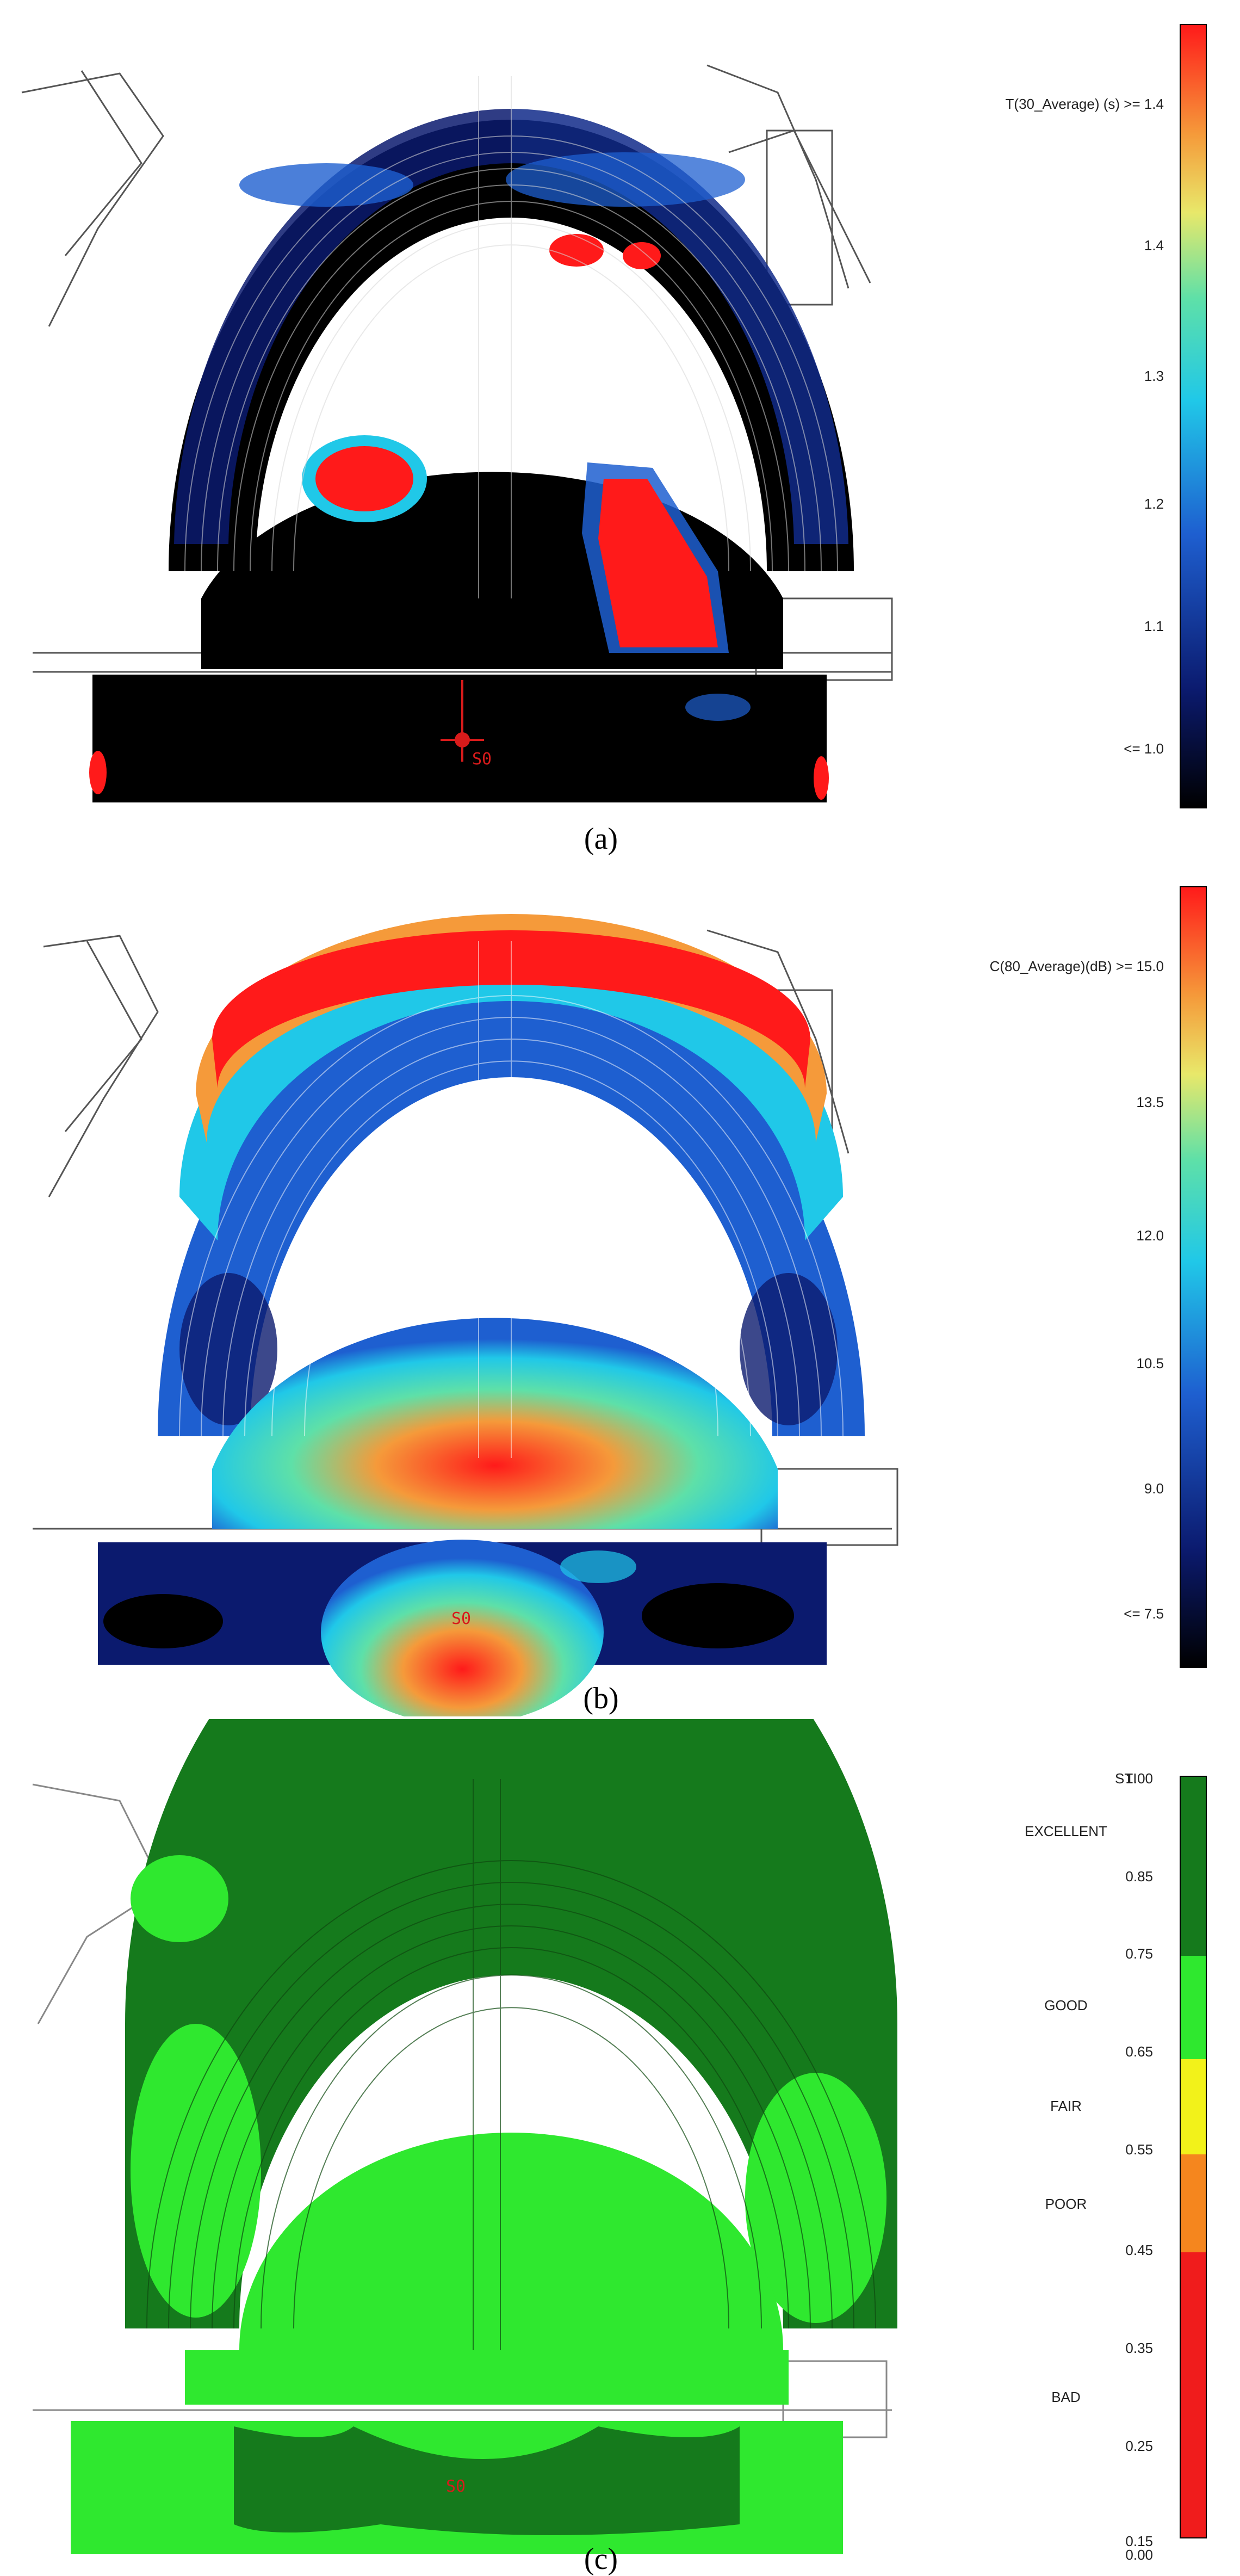 This screenshot has width=1240, height=2576. I want to click on legend-tick: 13.5, so click(1150, 1102).